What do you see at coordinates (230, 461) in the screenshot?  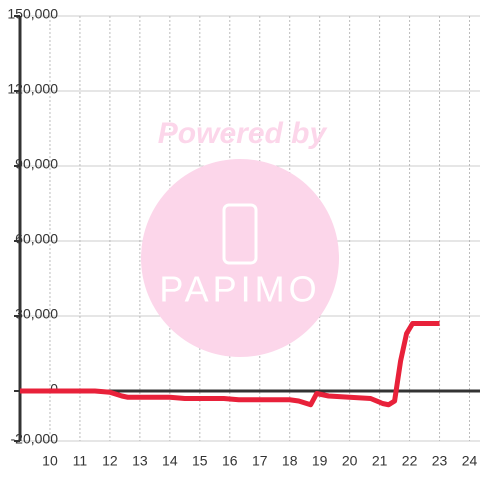 I see `x-tick-label: 16` at bounding box center [230, 461].